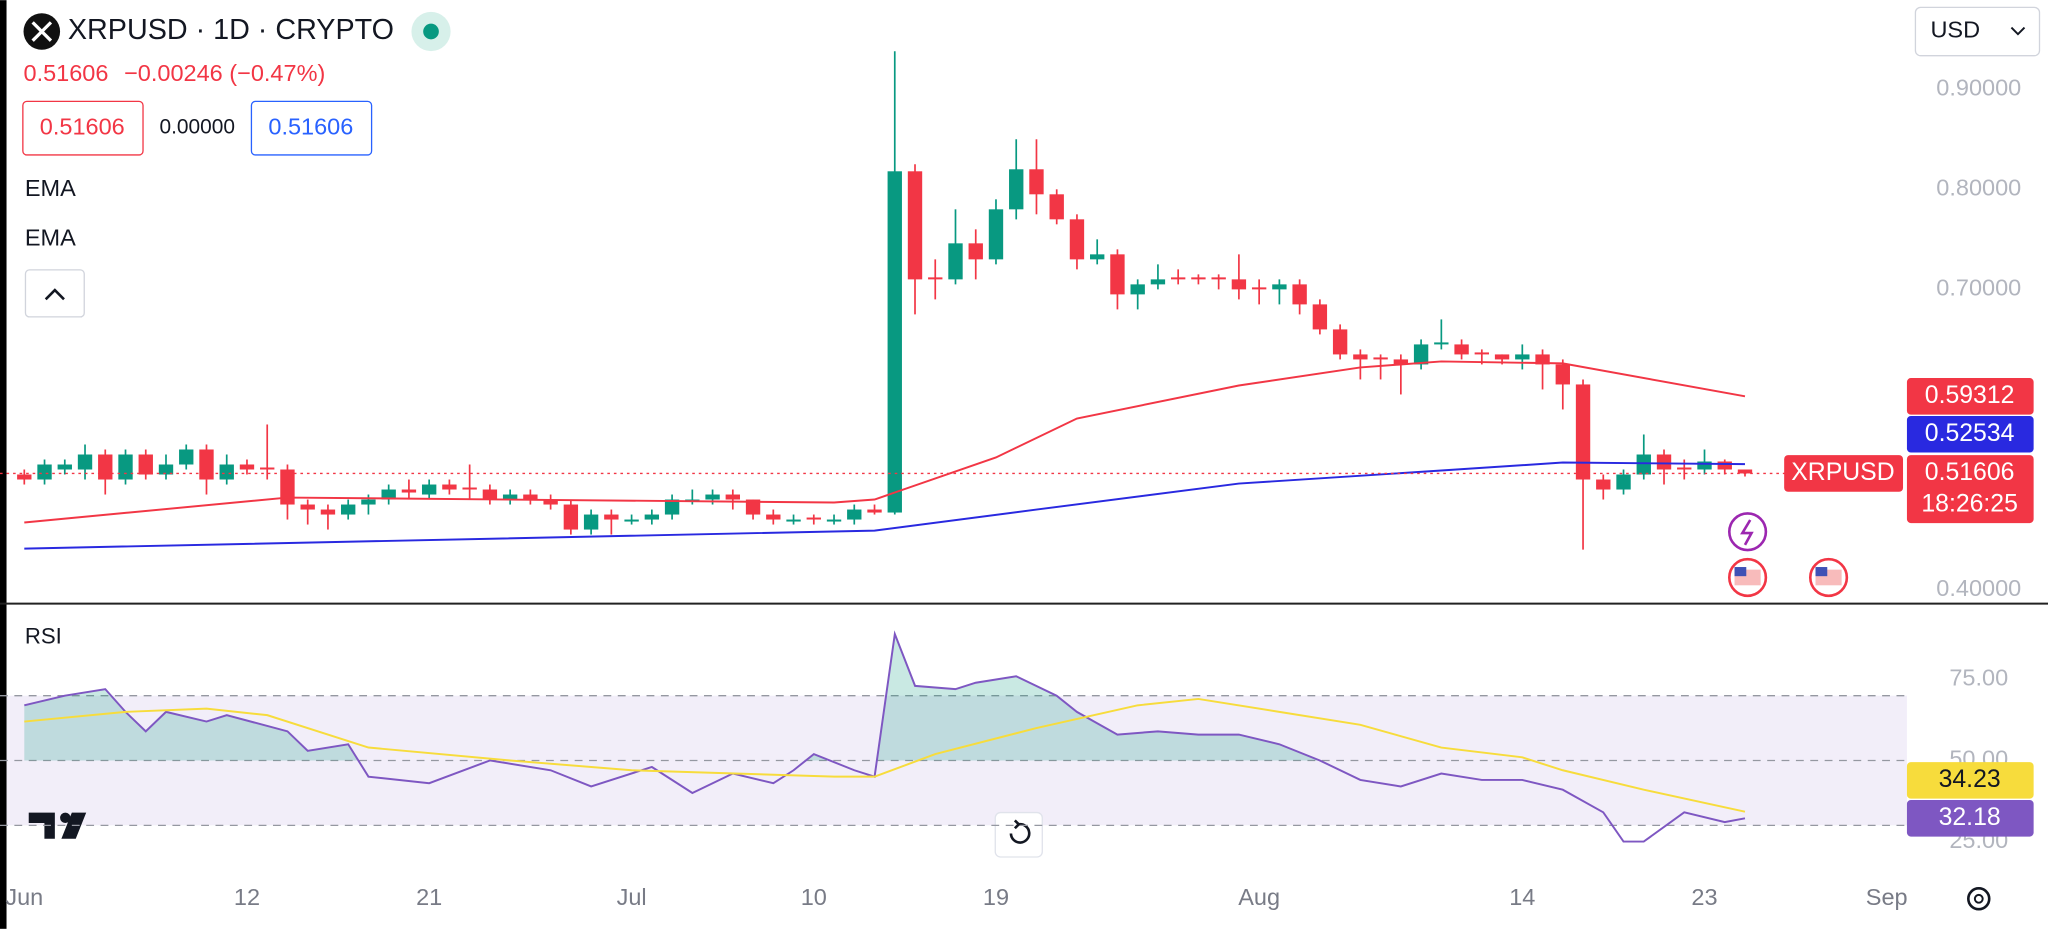  What do you see at coordinates (231, 30) in the screenshot?
I see `symbol-title: XRPUSD · 1D · CRYPTO` at bounding box center [231, 30].